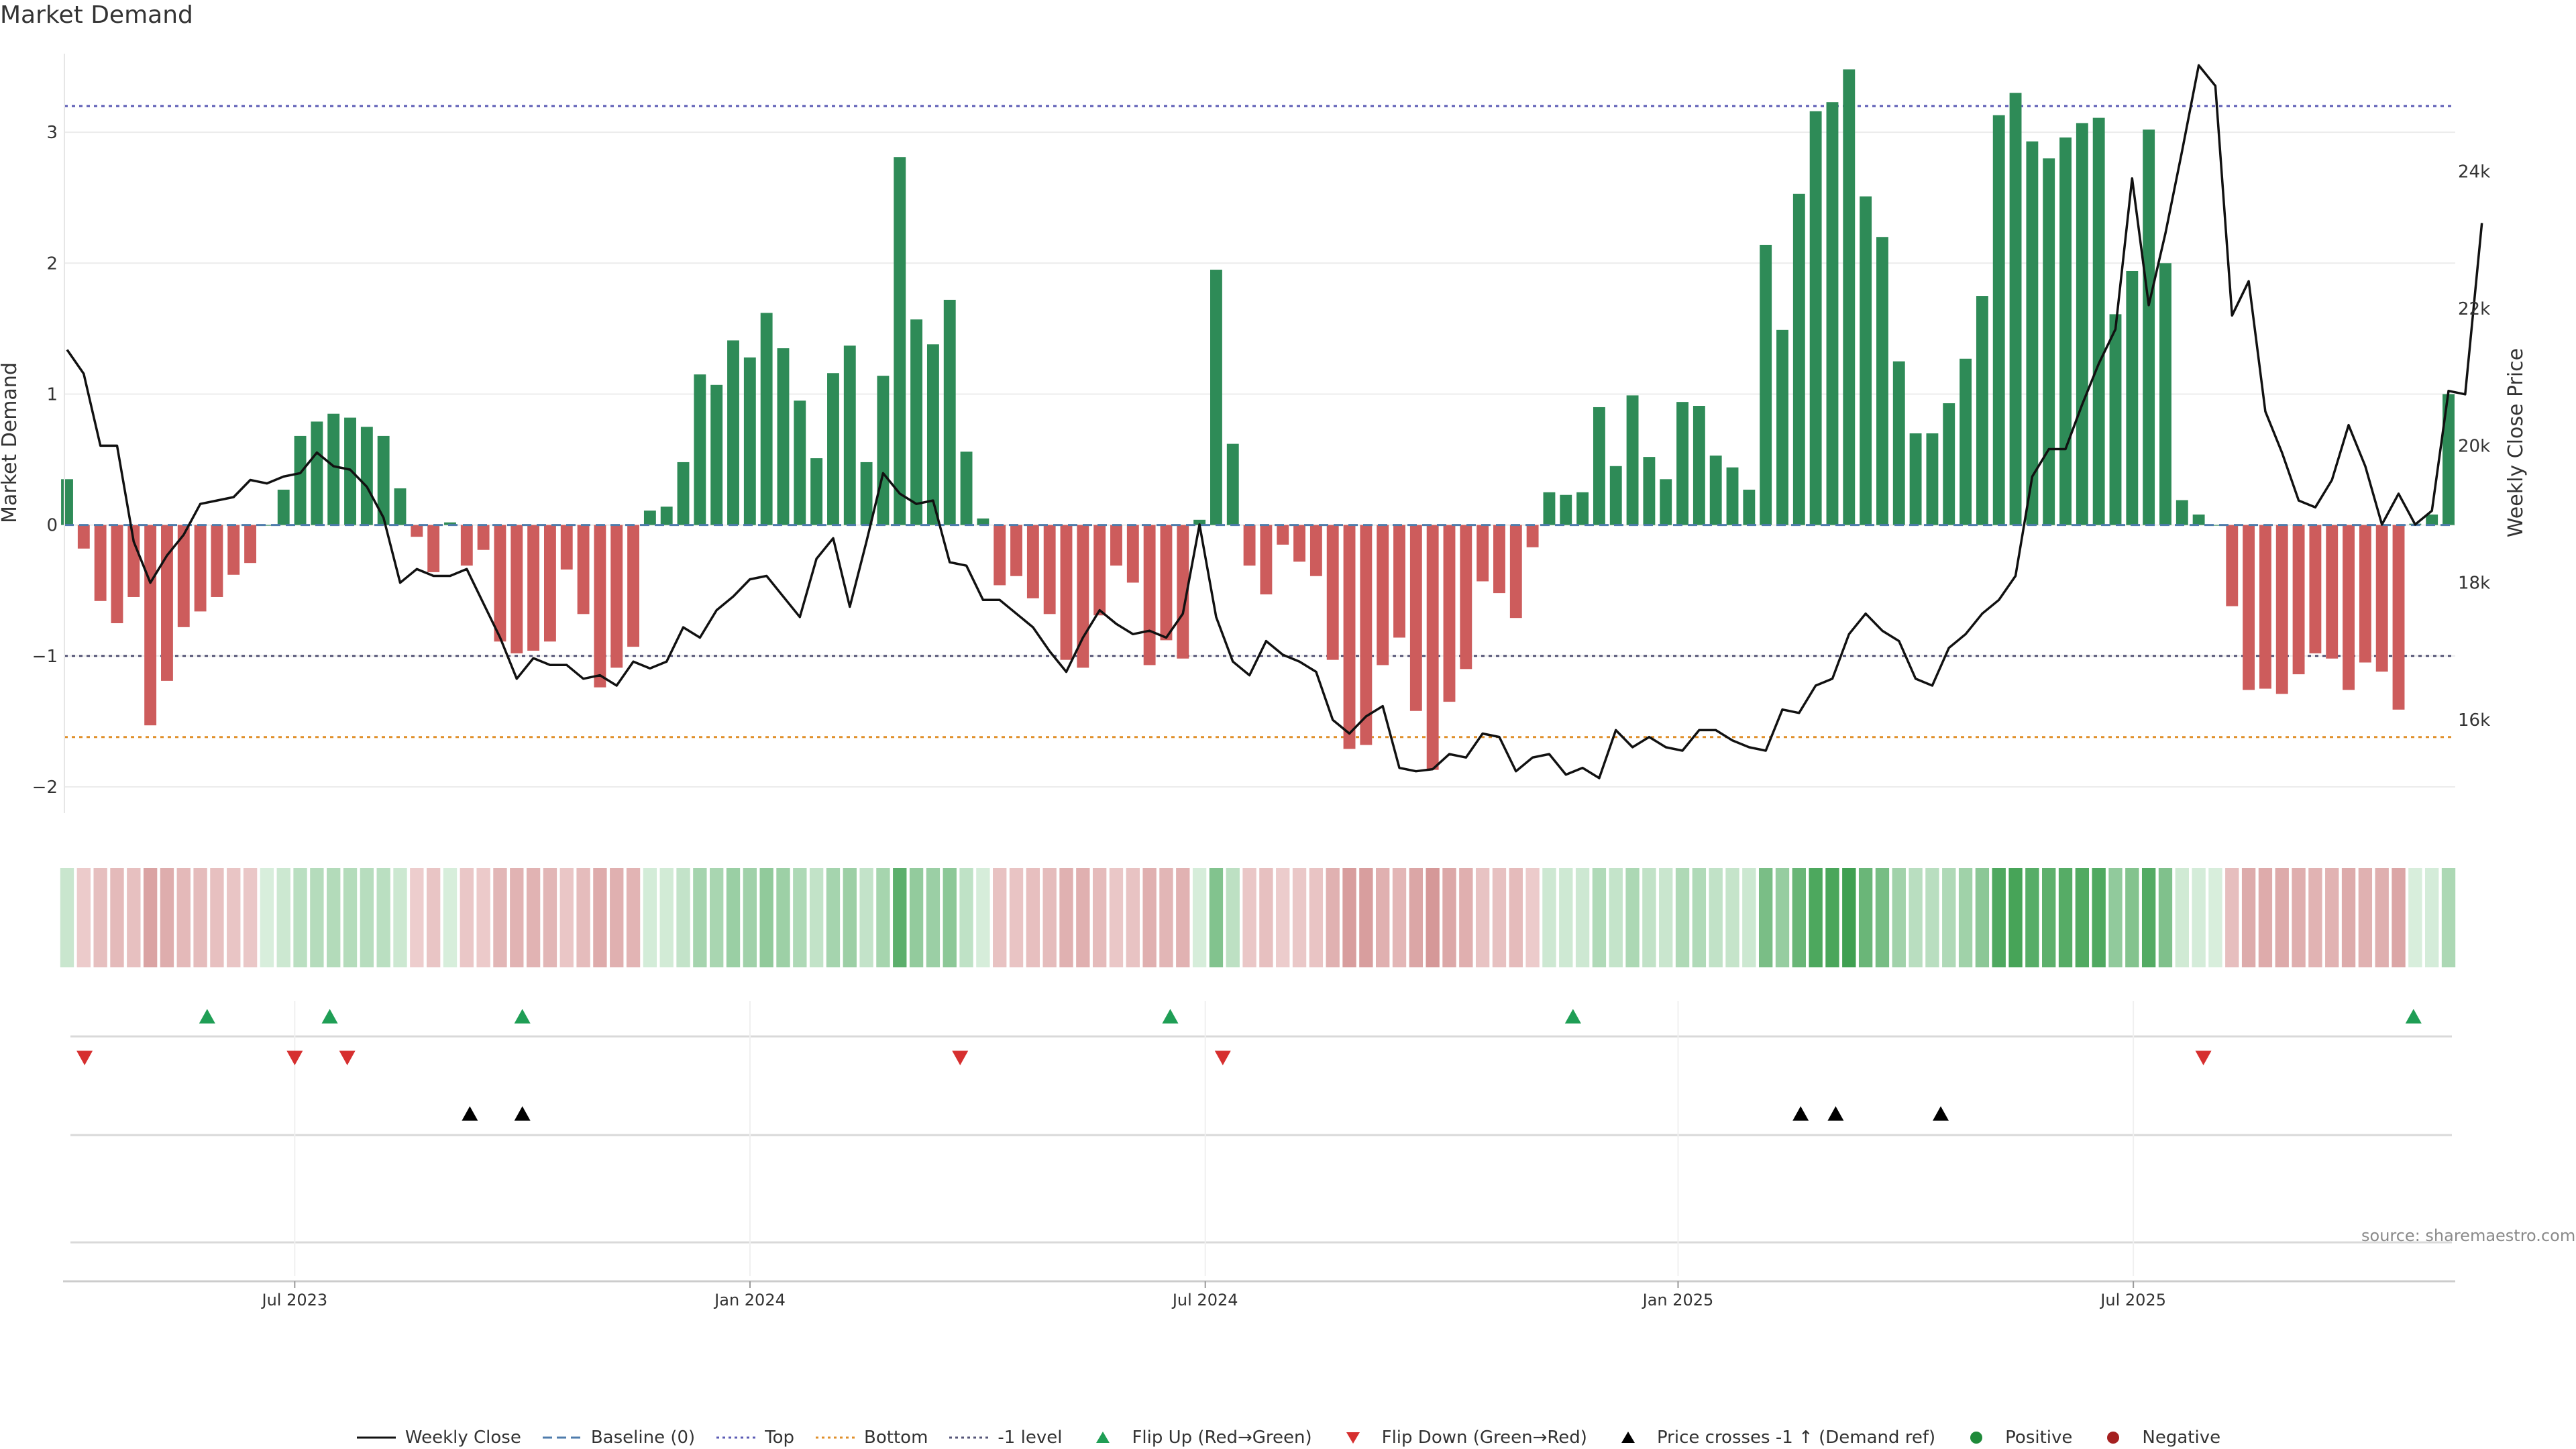 This screenshot has width=2576, height=1449. What do you see at coordinates (294, 1300) in the screenshot?
I see `x-tick-label: Jul 2023` at bounding box center [294, 1300].